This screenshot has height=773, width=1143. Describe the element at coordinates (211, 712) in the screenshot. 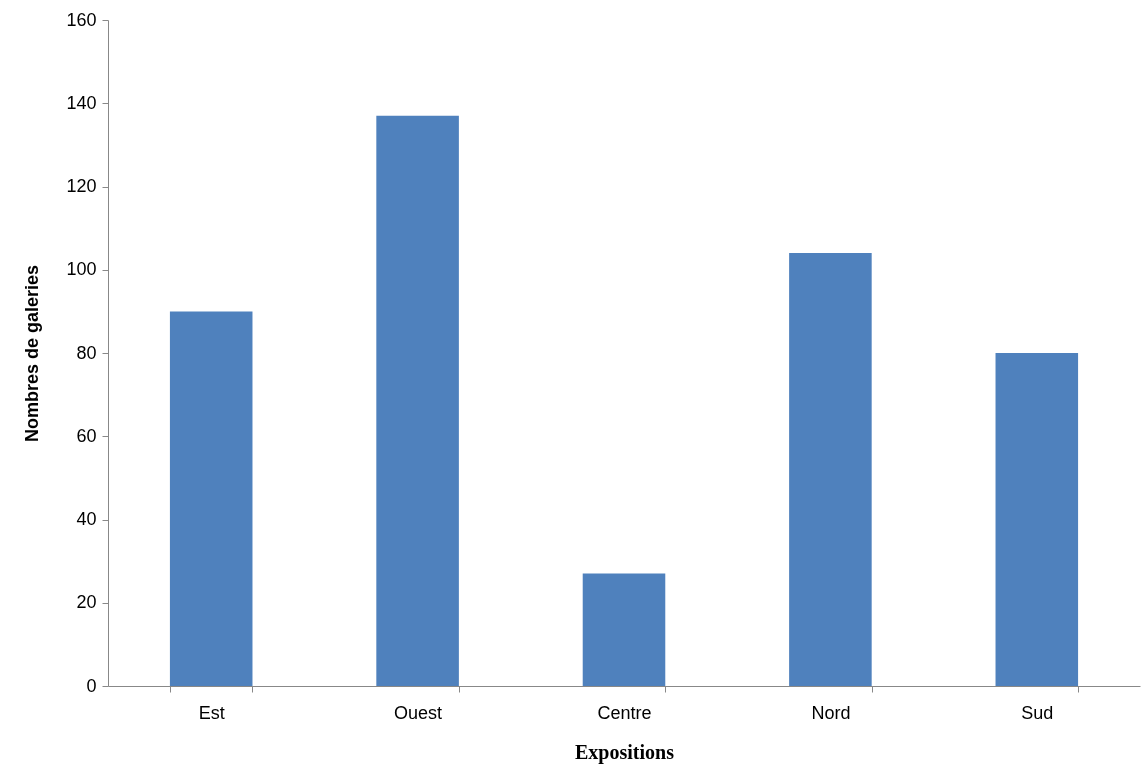

I see `x-tick-label: Est` at that location.